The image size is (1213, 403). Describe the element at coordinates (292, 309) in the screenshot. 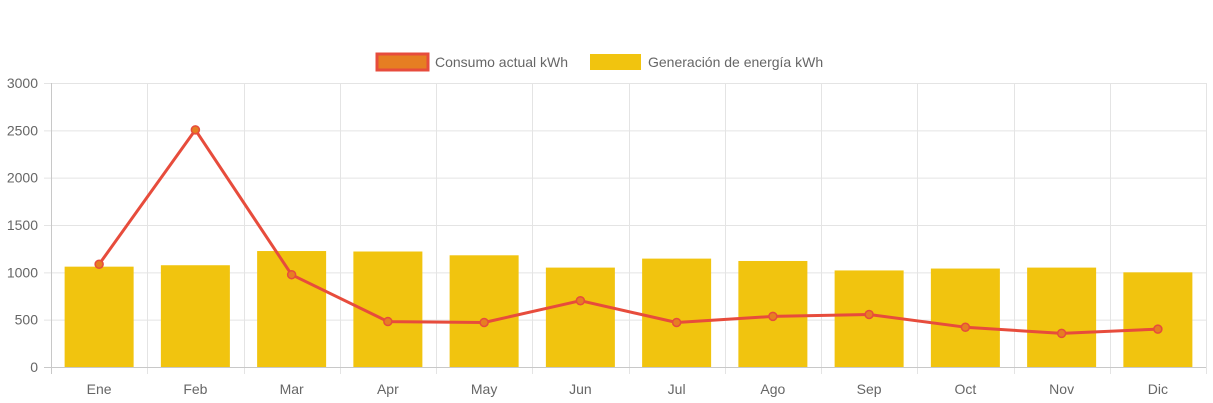

I see `bar-mar` at that location.